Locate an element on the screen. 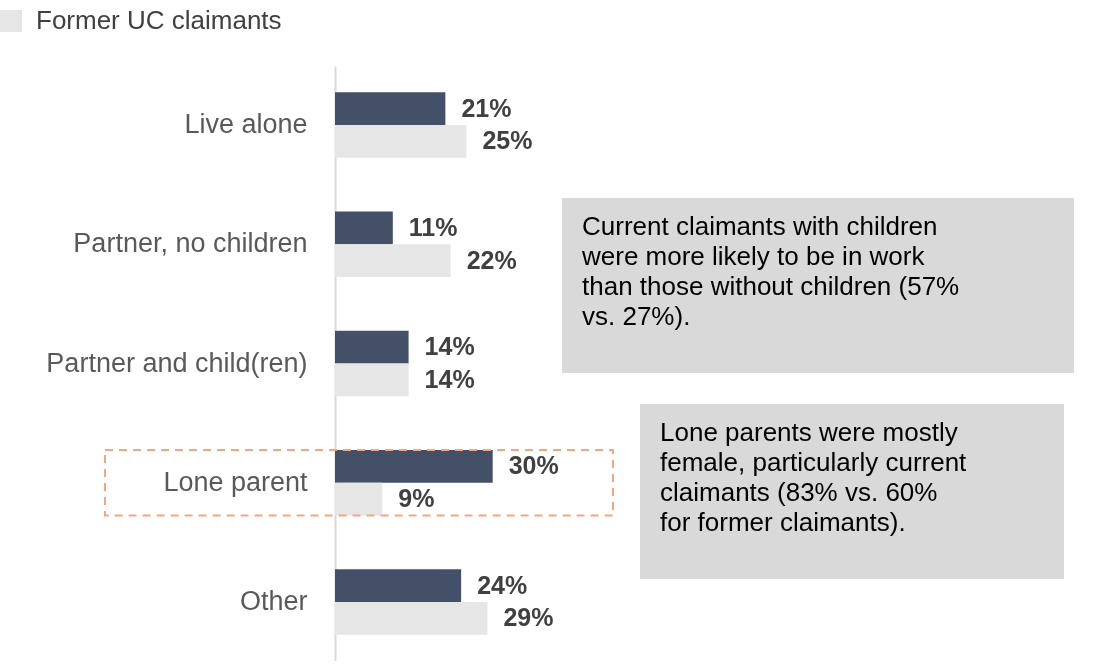  y-tick-label: Other is located at coordinates (273, 600).